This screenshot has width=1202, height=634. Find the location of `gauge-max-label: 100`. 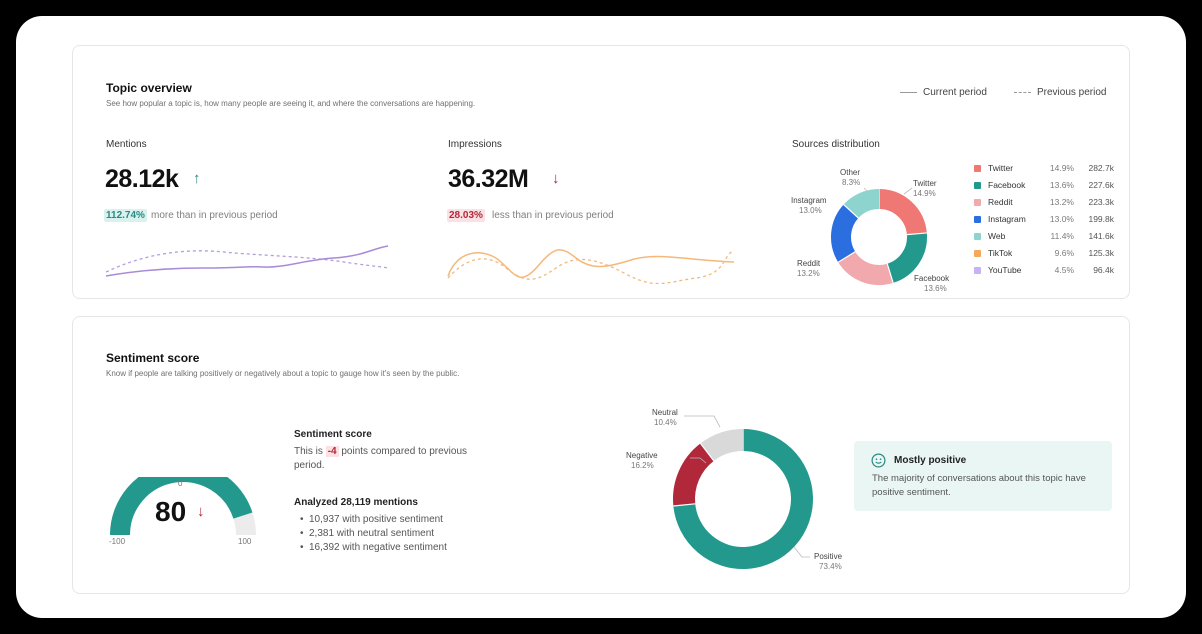

gauge-max-label: 100 is located at coordinates (245, 541).